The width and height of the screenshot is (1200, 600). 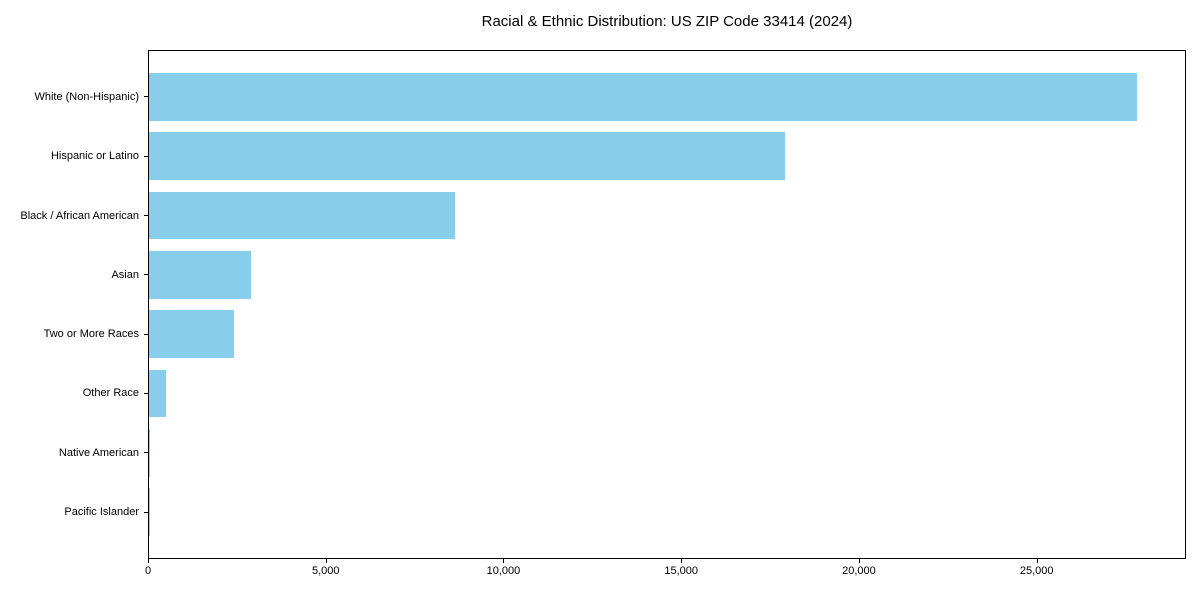 What do you see at coordinates (158, 393) in the screenshot?
I see `bar-other-race` at bounding box center [158, 393].